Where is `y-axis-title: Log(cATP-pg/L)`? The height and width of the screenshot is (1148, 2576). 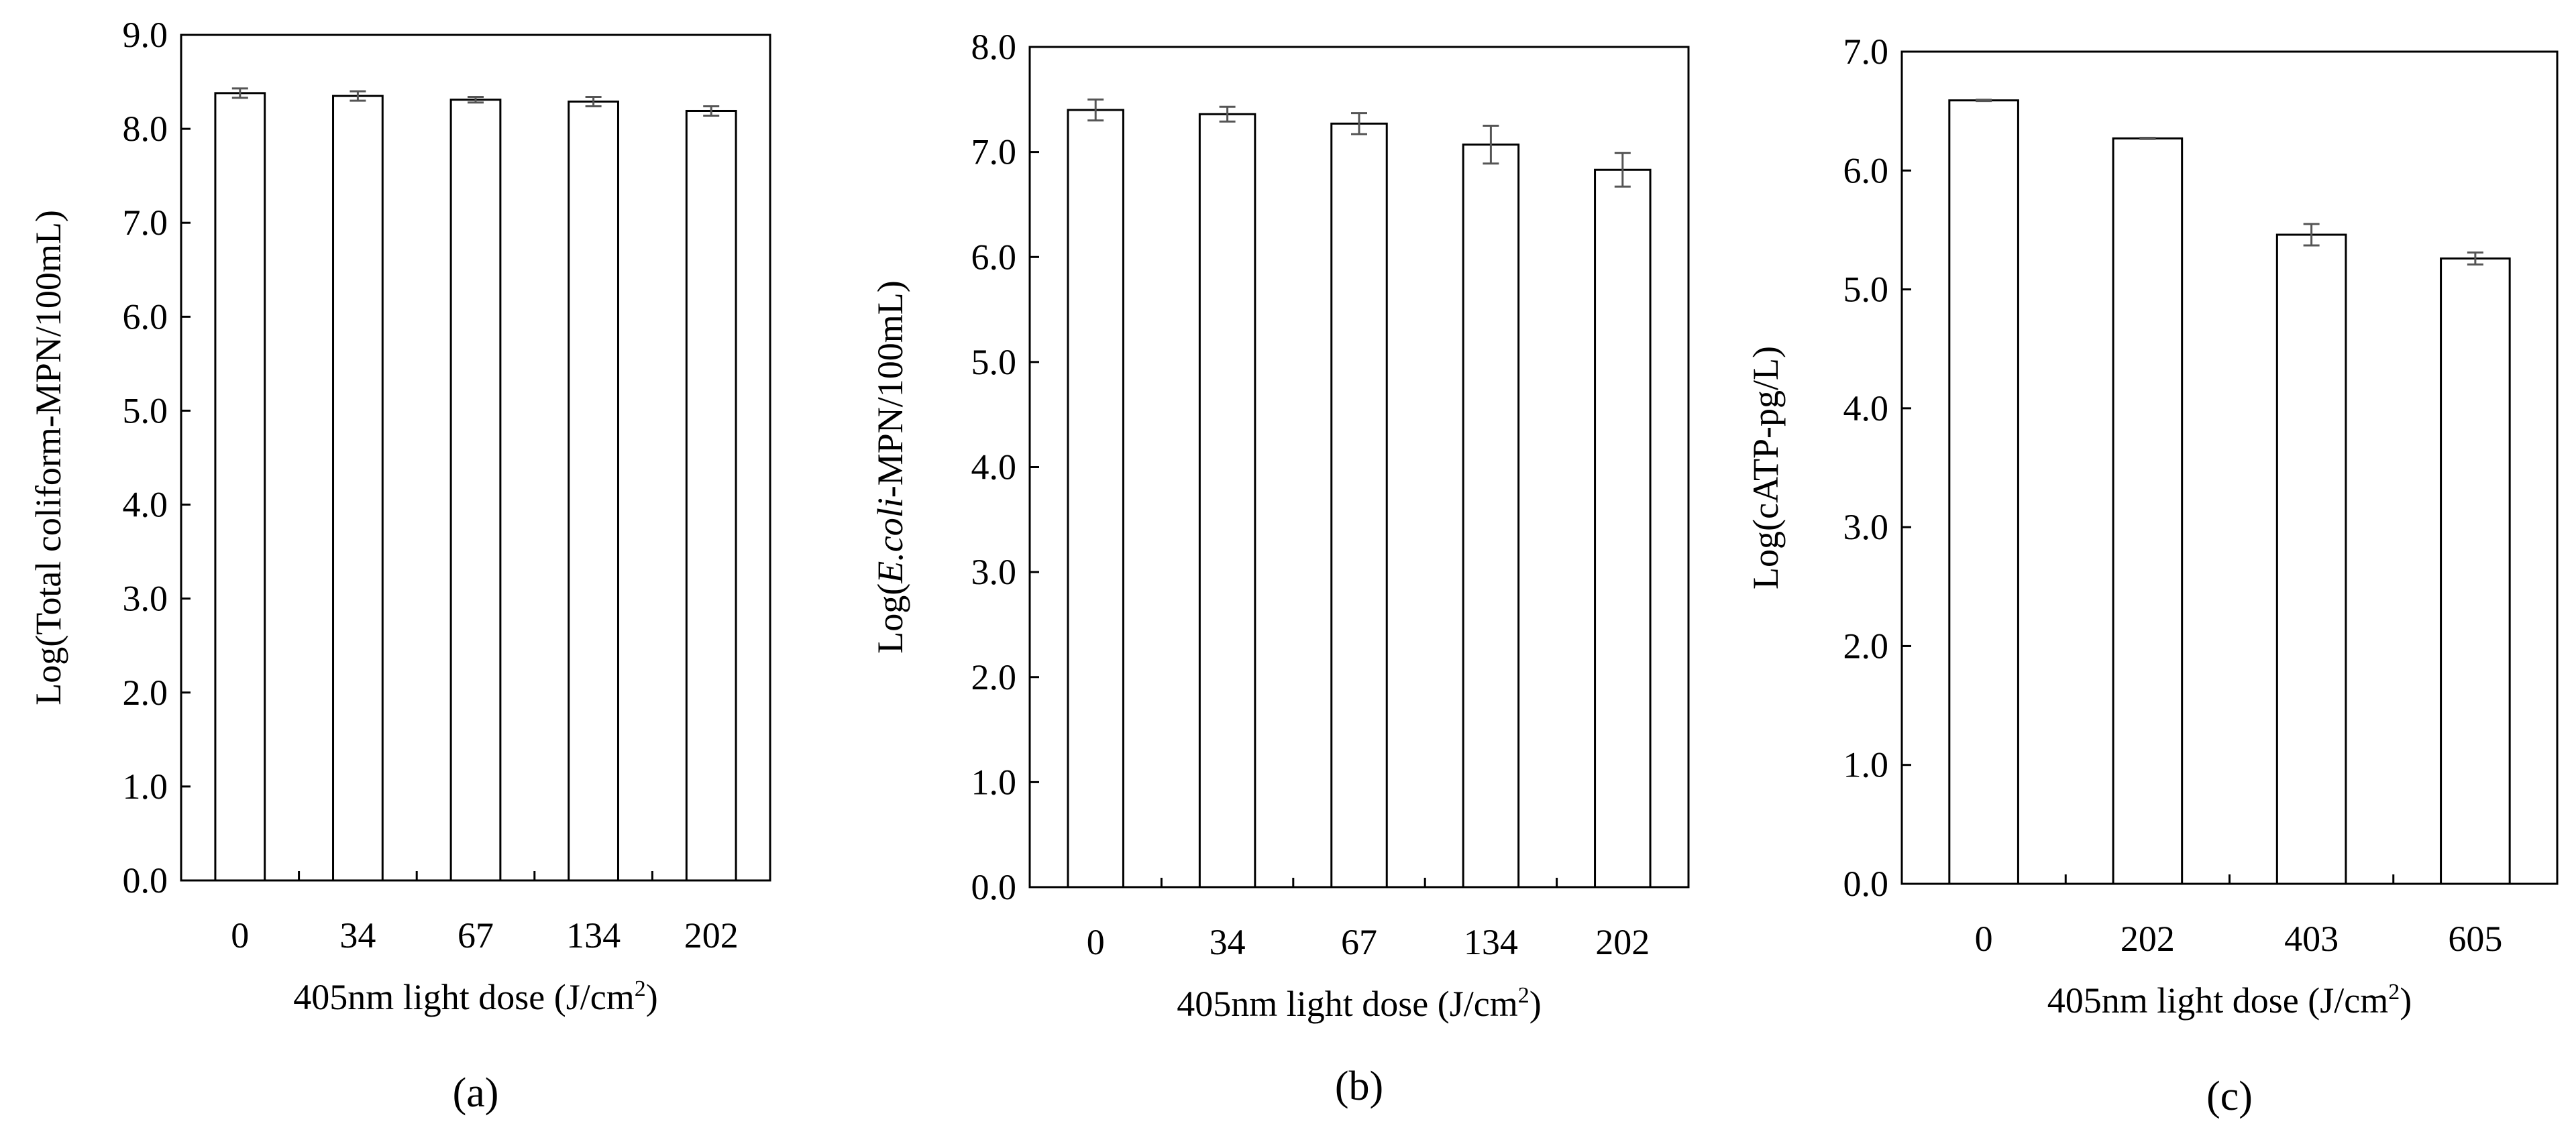
y-axis-title: Log(cATP-pg/L) is located at coordinates (1766, 467).